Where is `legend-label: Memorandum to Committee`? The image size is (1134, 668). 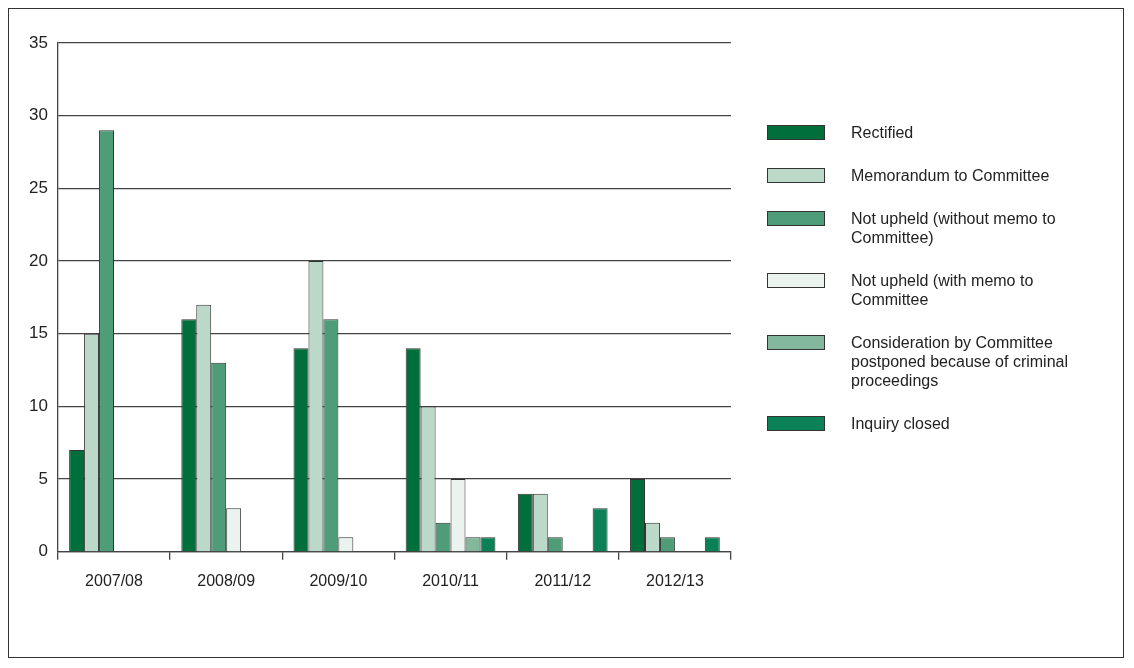
legend-label: Memorandum to Committee is located at coordinates (951, 175).